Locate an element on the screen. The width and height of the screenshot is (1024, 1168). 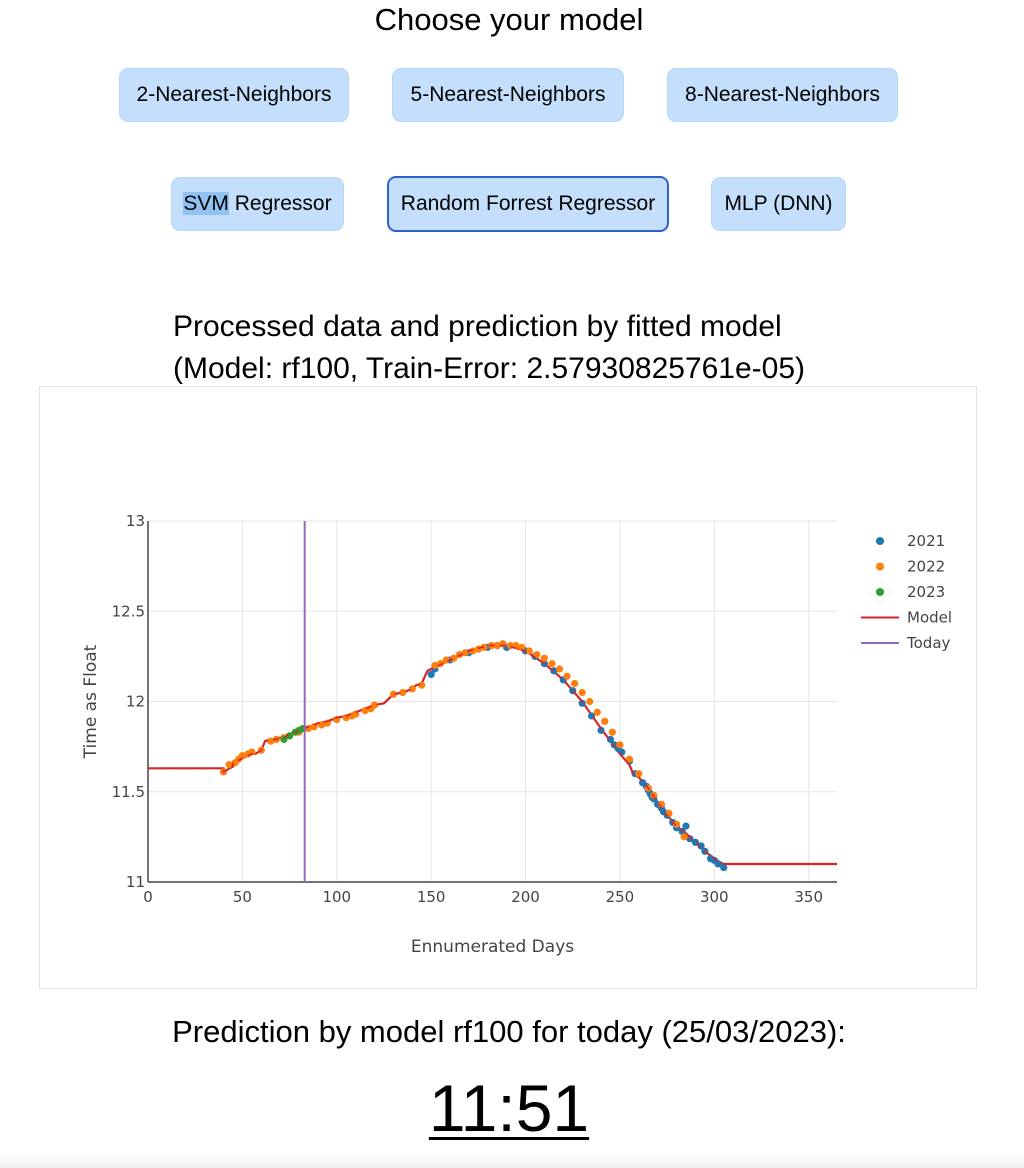
knn8-button: 8-Nearest-Neighbors is located at coordinates (782, 95).